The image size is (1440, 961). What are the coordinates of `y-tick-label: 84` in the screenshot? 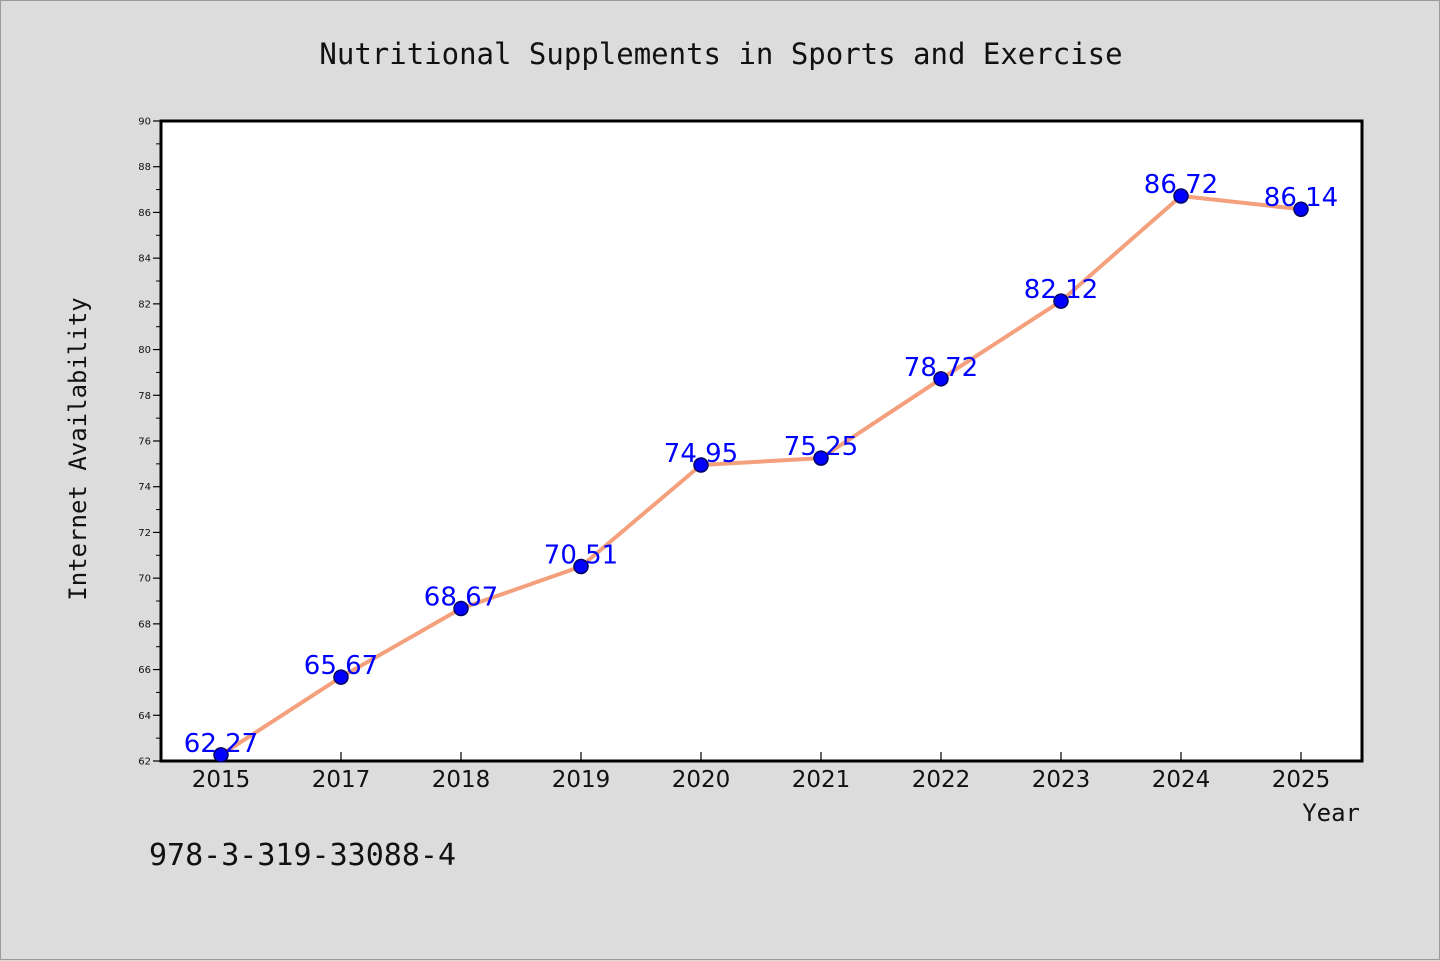 It's located at (144, 259).